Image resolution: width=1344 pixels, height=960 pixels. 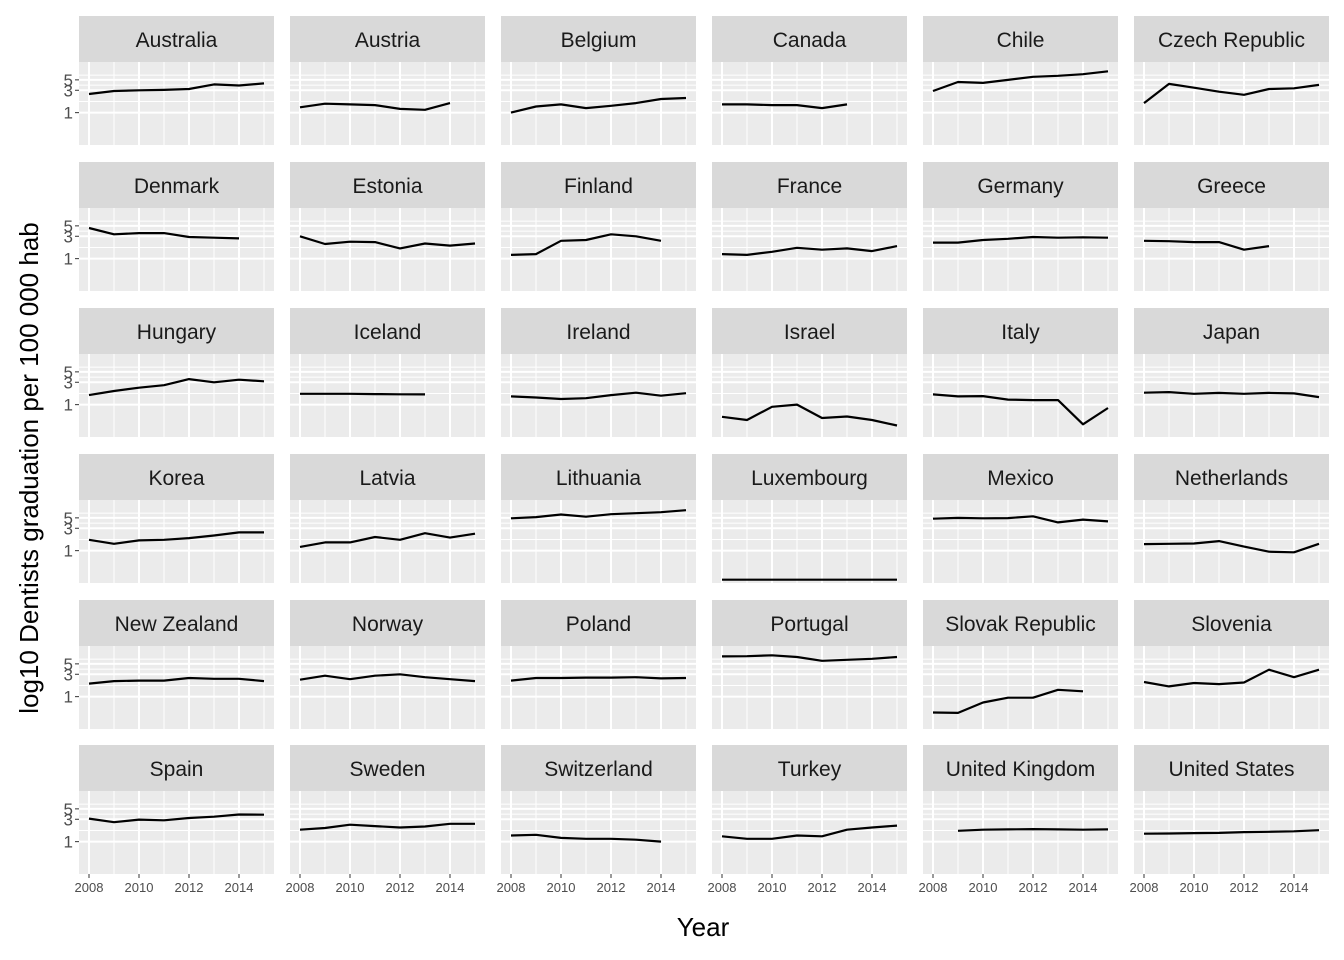 What do you see at coordinates (189, 887) in the screenshot?
I see `x-tick-label: 2012` at bounding box center [189, 887].